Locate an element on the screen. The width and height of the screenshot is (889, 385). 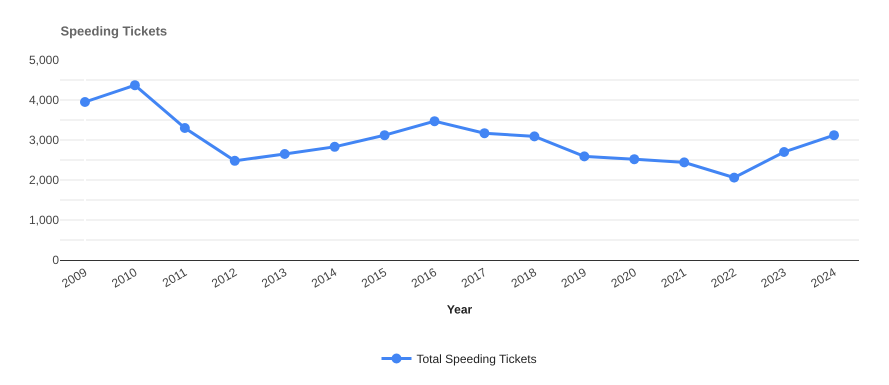
x-tick-label: 2016 is located at coordinates (424, 277).